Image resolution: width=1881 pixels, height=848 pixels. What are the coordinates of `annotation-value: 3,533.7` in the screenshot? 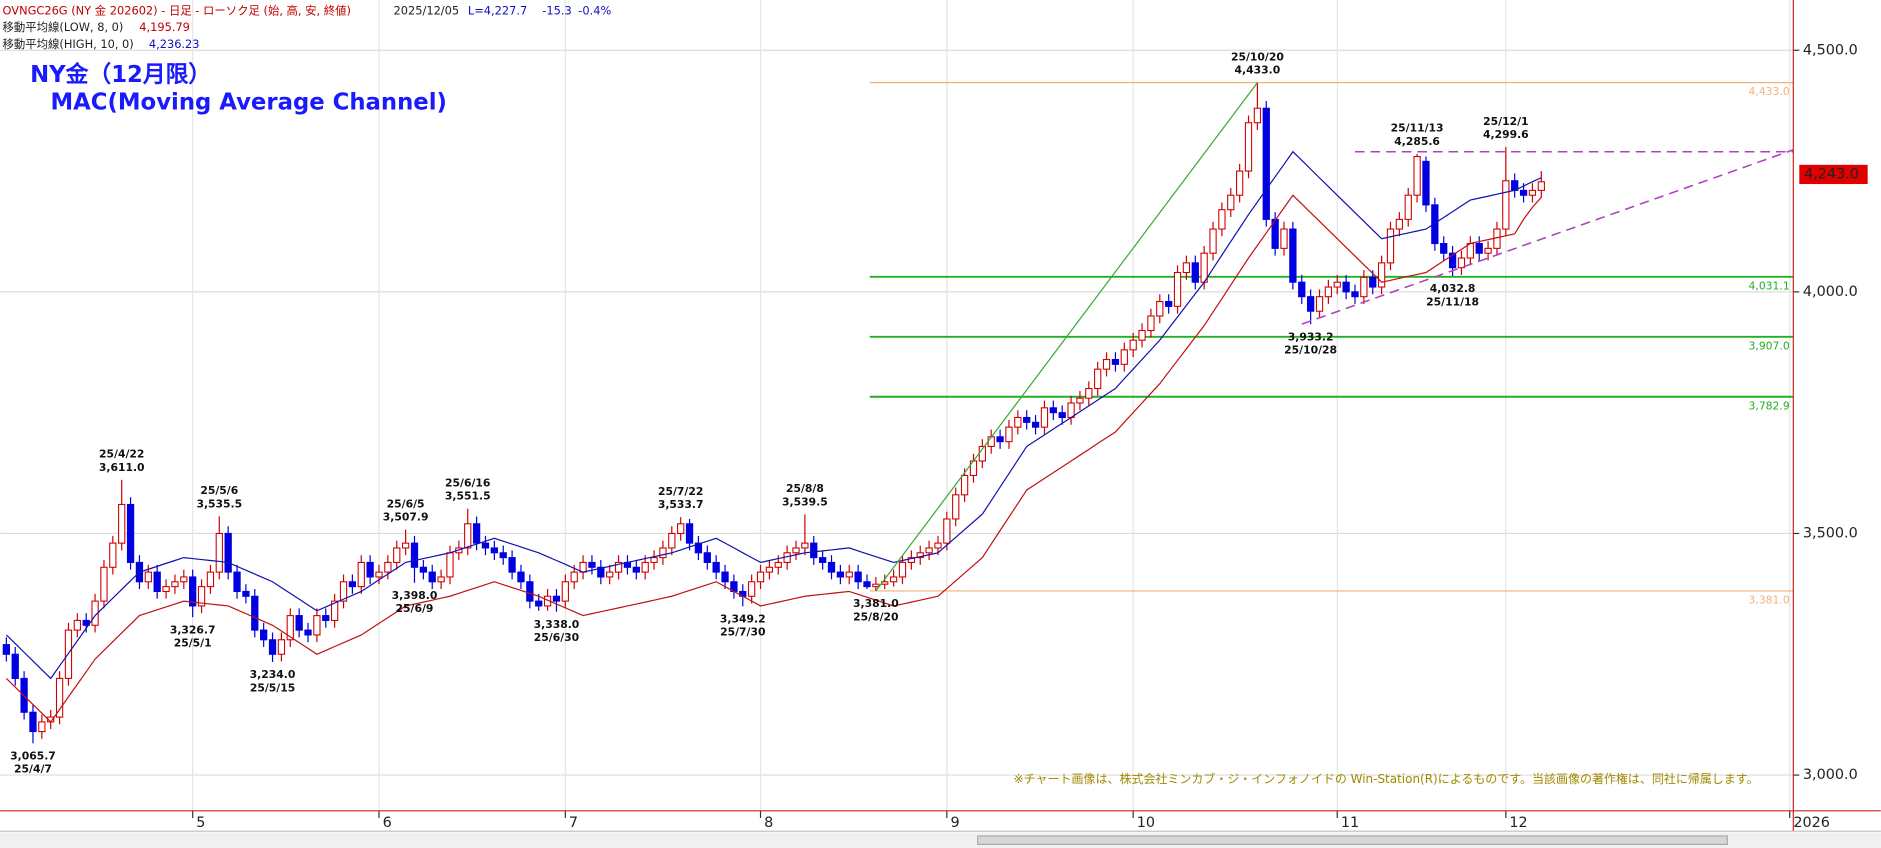 It's located at (681, 504).